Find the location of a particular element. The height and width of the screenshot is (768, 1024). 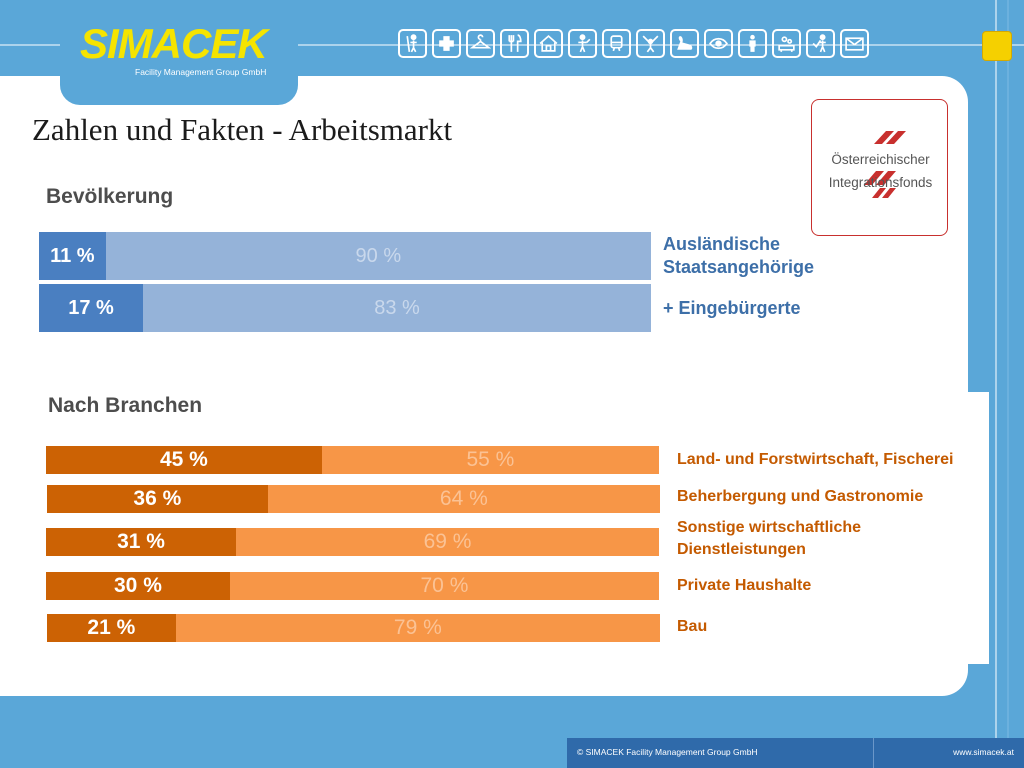

bar-segment-share: 21 % is located at coordinates (111, 628).